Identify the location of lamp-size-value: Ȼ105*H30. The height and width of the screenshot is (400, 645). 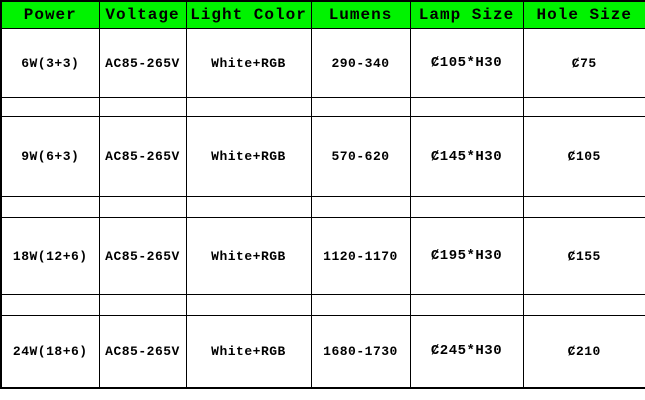
(466, 63).